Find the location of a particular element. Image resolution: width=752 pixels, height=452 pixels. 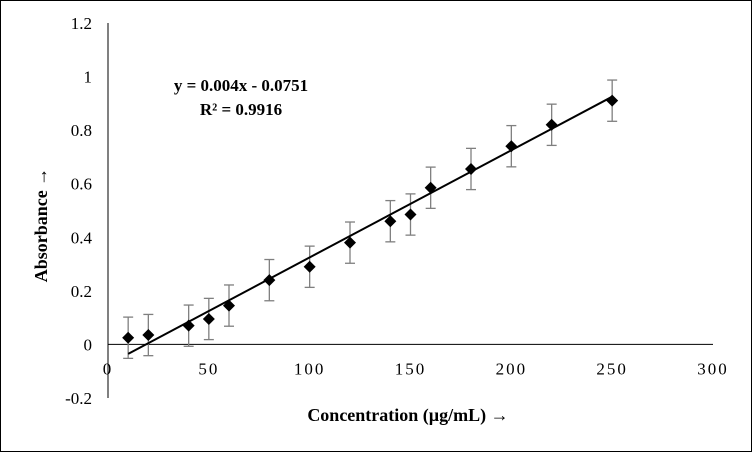

y-tick-labels: -0.2 0 0.2 0.4 0.6 0.8 1 1.2 is located at coordinates (78, 211).